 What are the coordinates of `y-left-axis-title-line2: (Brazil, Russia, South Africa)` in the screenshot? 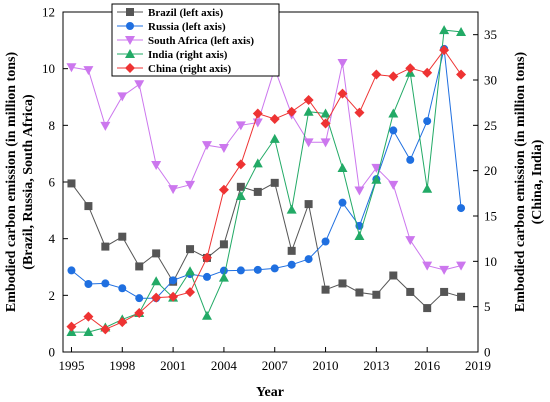 It's located at (28, 182).